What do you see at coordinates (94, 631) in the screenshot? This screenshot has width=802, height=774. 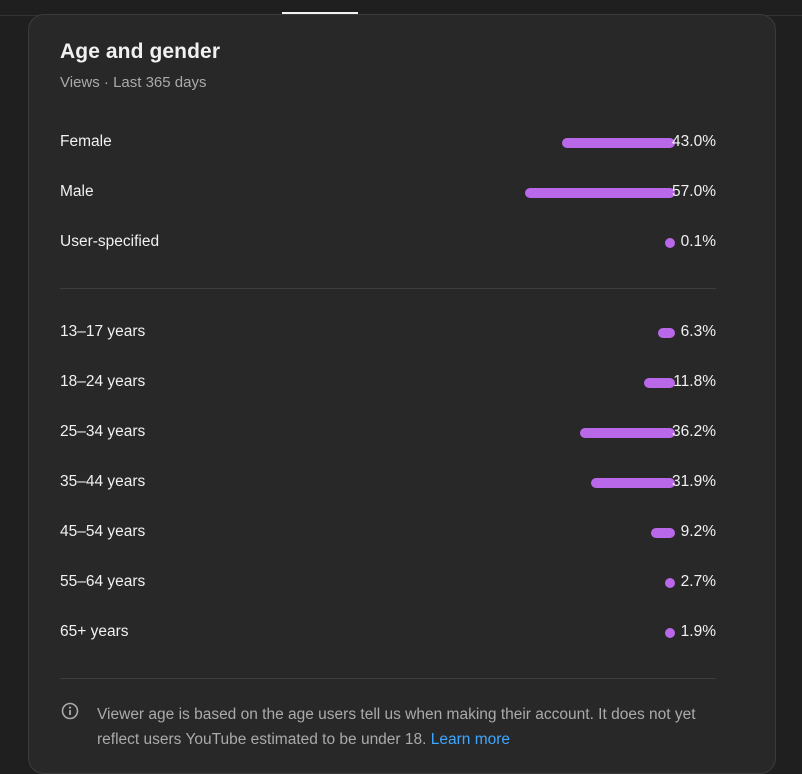 I see `age-group-label: 65+ years` at bounding box center [94, 631].